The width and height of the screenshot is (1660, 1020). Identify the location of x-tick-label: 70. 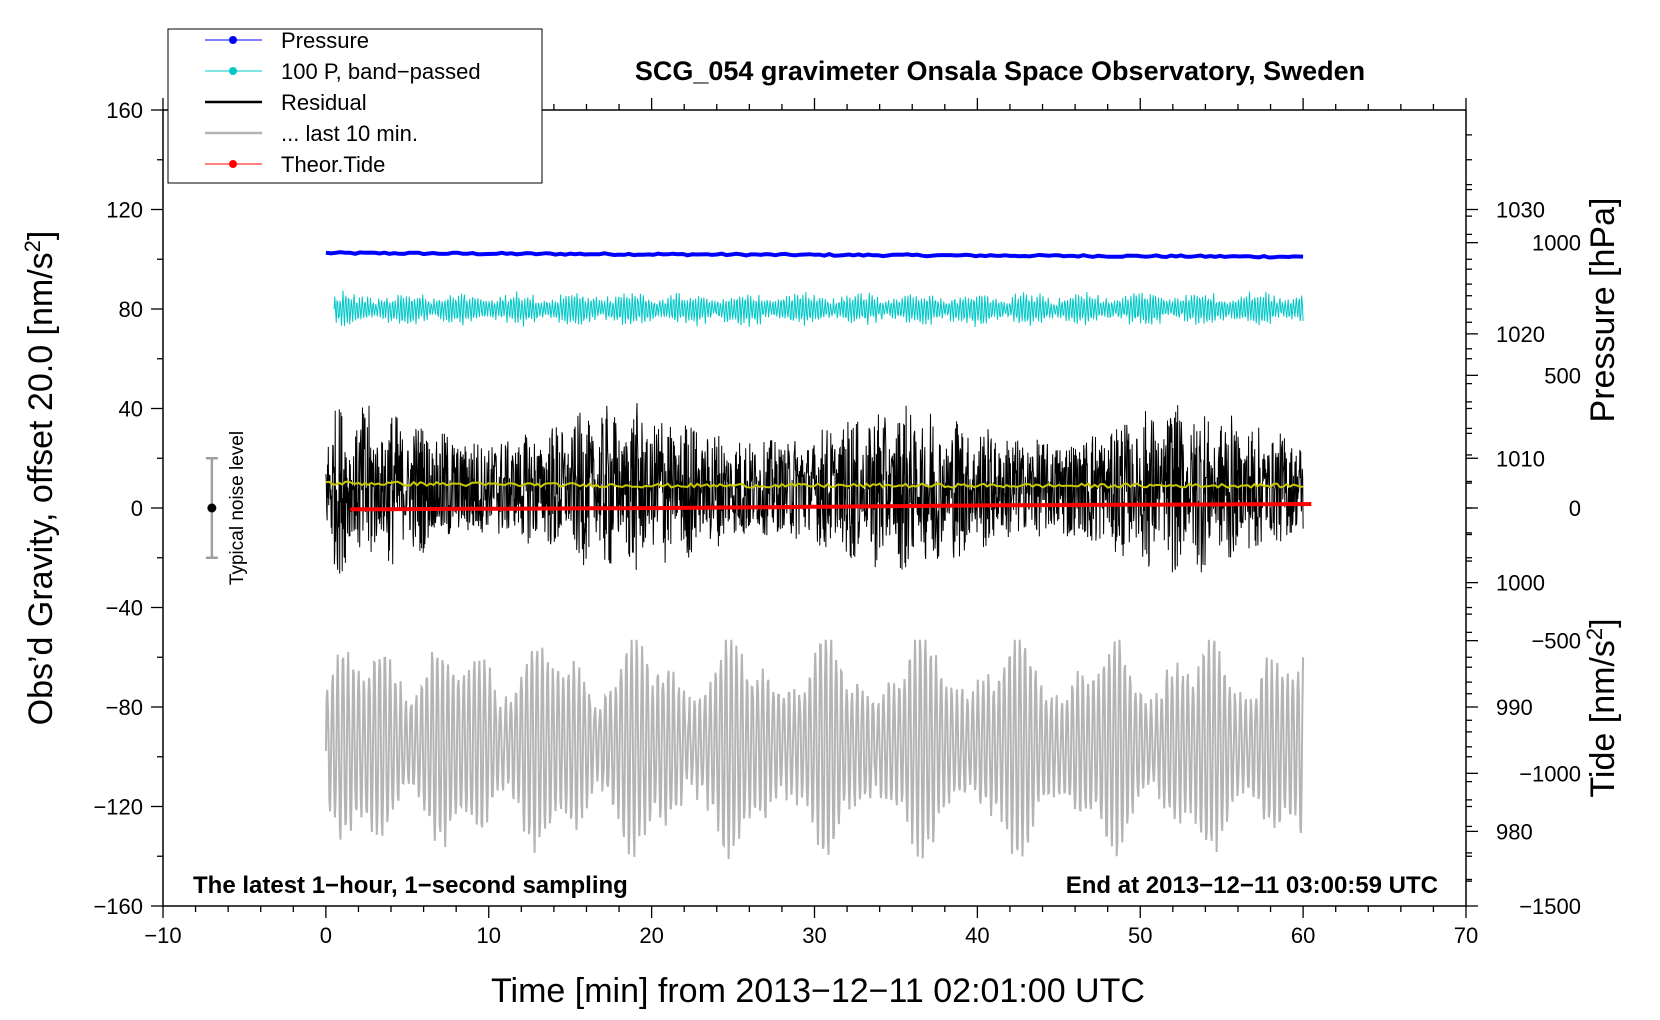
(1466, 935).